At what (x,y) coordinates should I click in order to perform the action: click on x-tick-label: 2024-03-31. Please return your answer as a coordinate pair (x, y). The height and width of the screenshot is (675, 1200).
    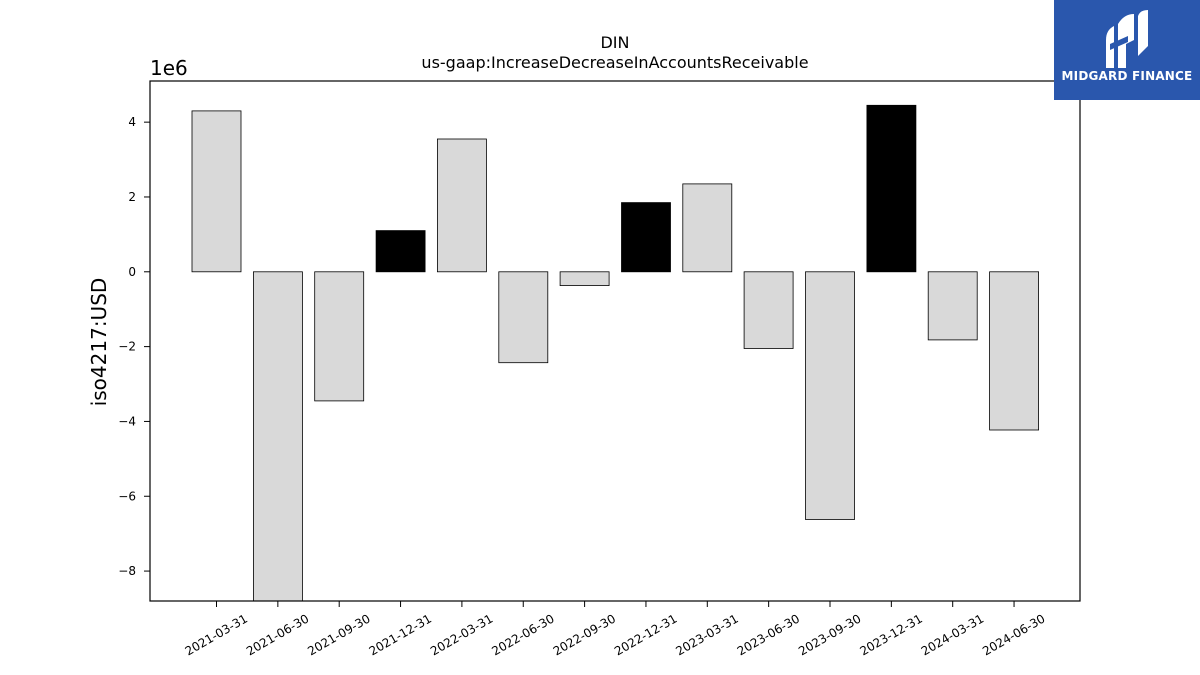
    Looking at the image, I should click on (952, 634).